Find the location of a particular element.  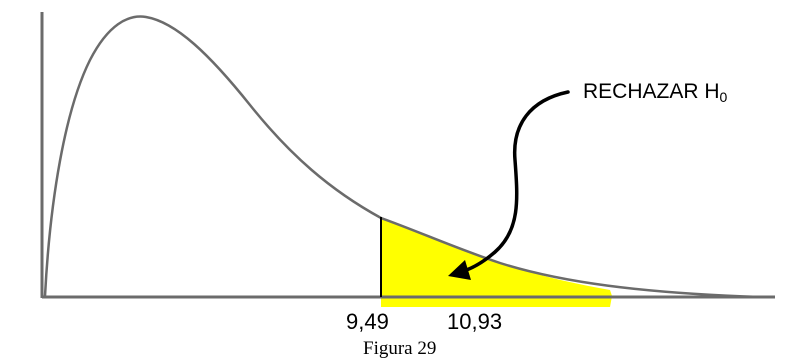

reject-h0-label: RECHAZAR H0 is located at coordinates (655, 92).